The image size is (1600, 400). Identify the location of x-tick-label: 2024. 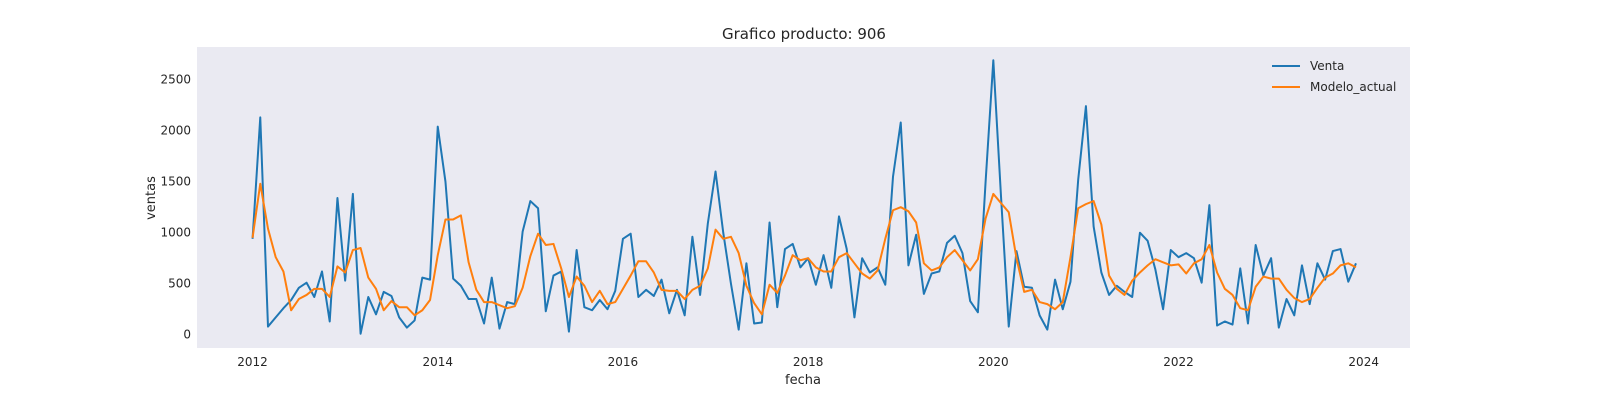
(1363, 362).